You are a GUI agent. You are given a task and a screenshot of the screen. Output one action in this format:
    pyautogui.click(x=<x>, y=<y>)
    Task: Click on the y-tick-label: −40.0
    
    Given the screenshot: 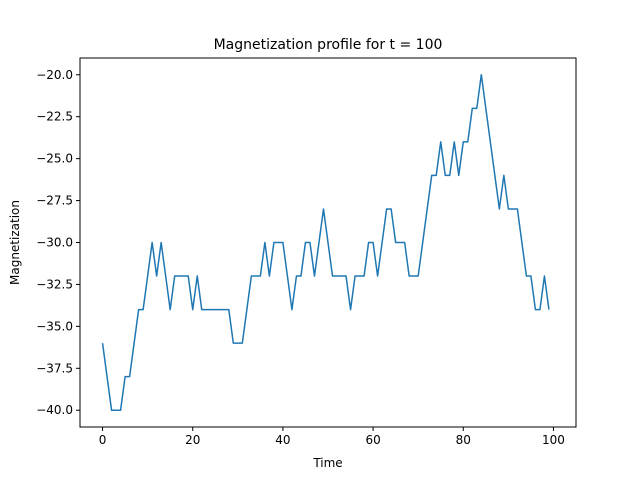 What is the action you would take?
    pyautogui.click(x=54, y=410)
    